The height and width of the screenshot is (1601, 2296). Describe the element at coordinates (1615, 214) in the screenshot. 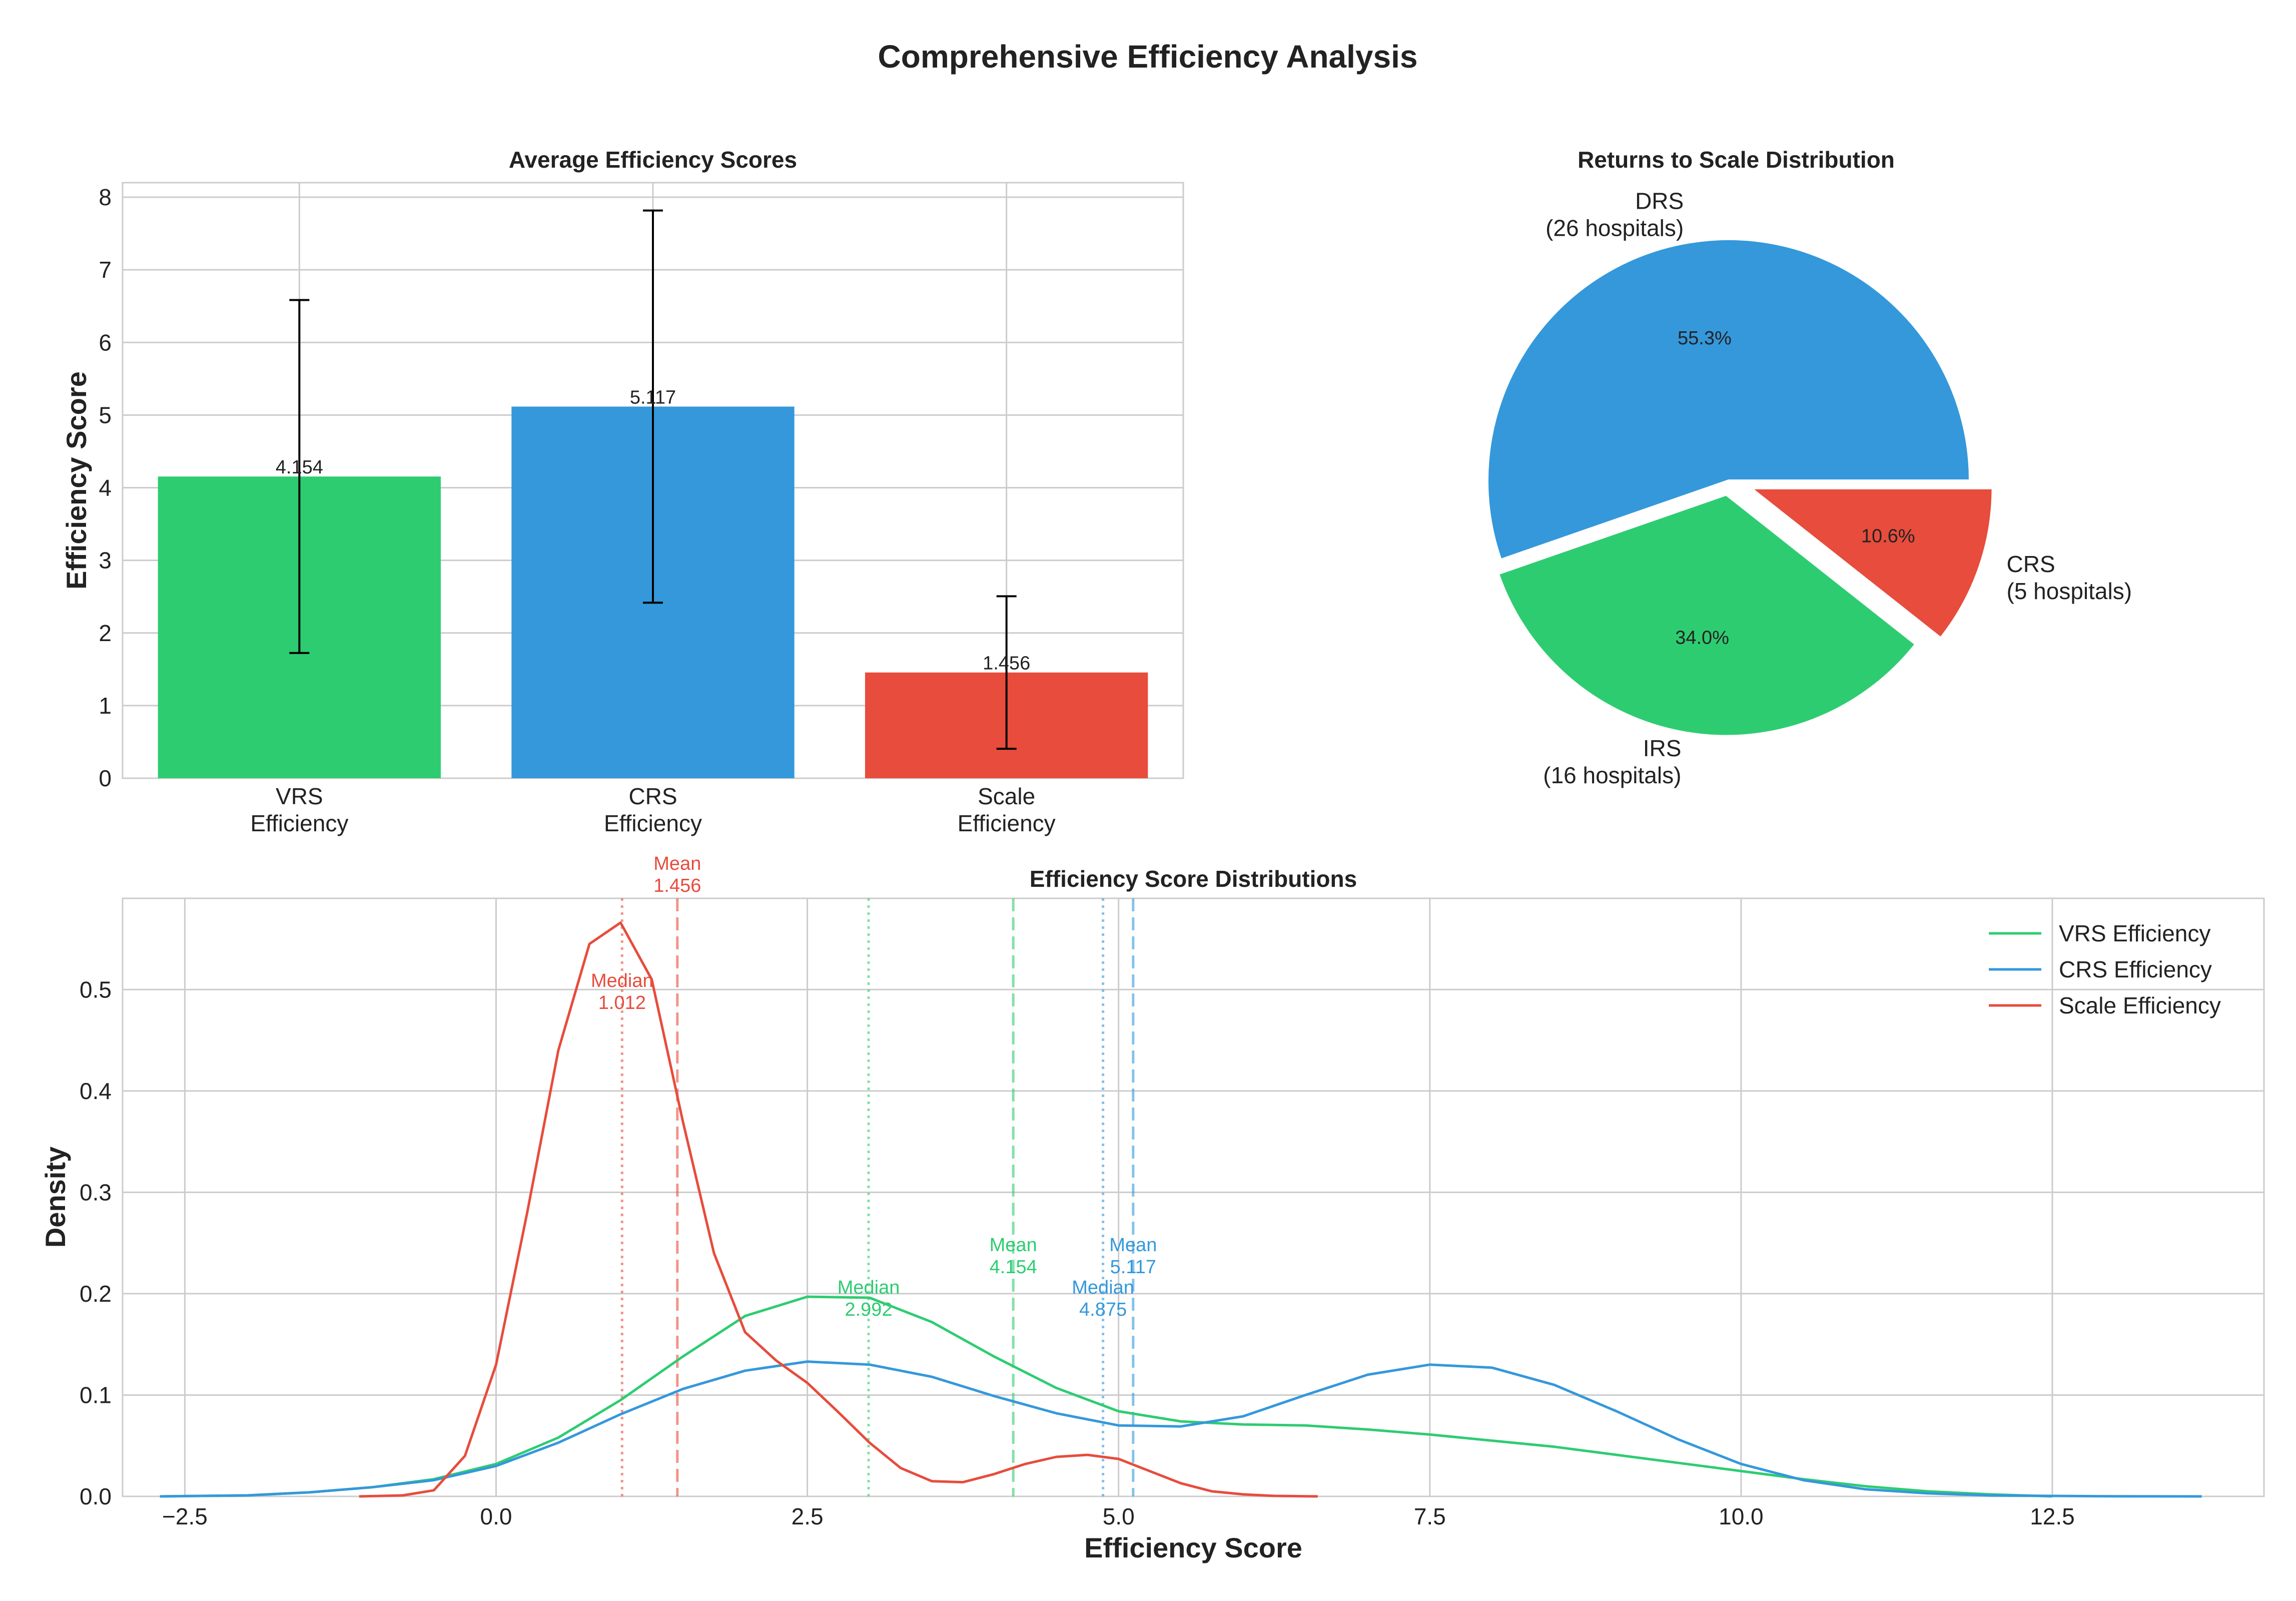

I see `pie-slice-label: DRS (26 hospitals)` at that location.